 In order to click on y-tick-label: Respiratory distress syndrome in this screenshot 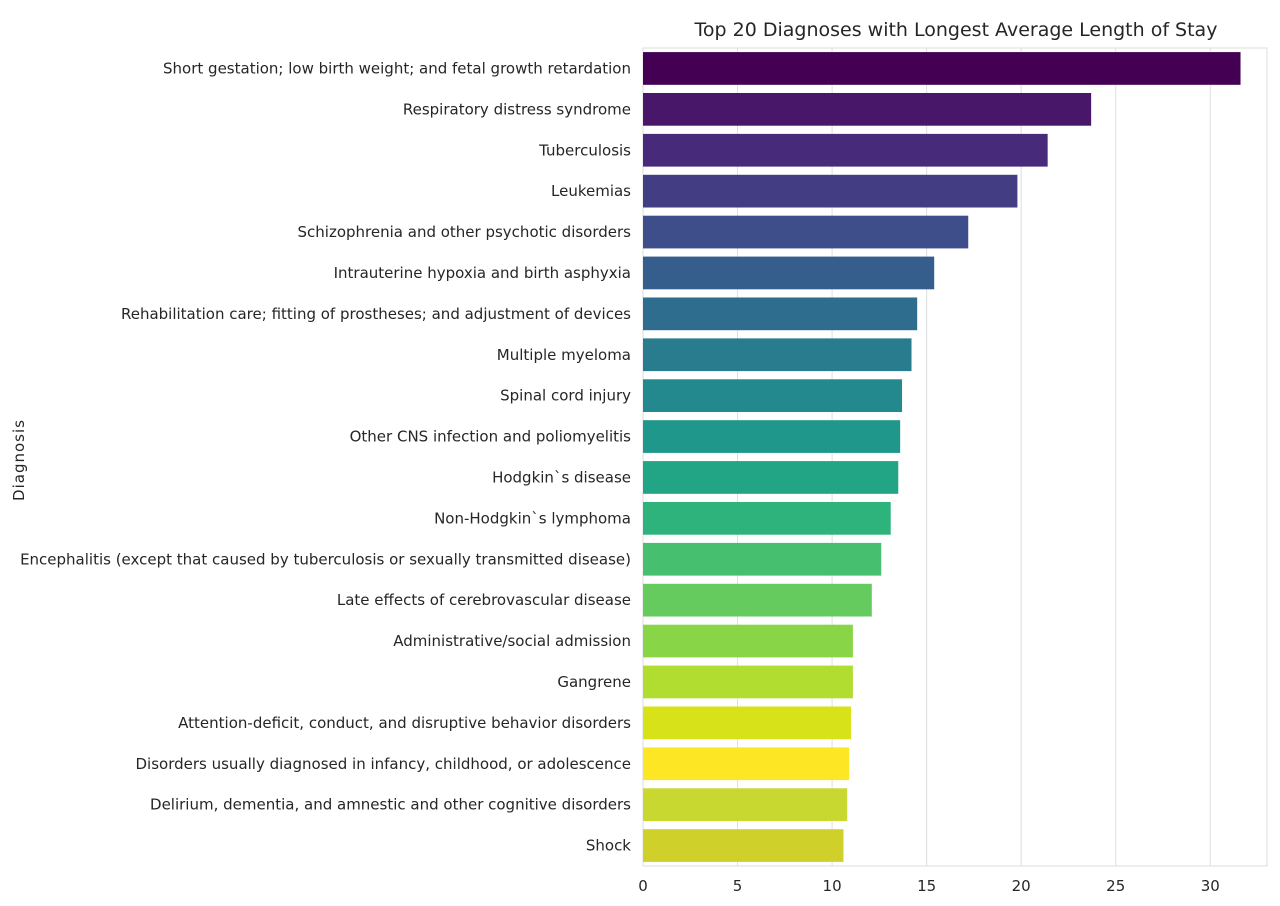, I will do `click(517, 109)`.